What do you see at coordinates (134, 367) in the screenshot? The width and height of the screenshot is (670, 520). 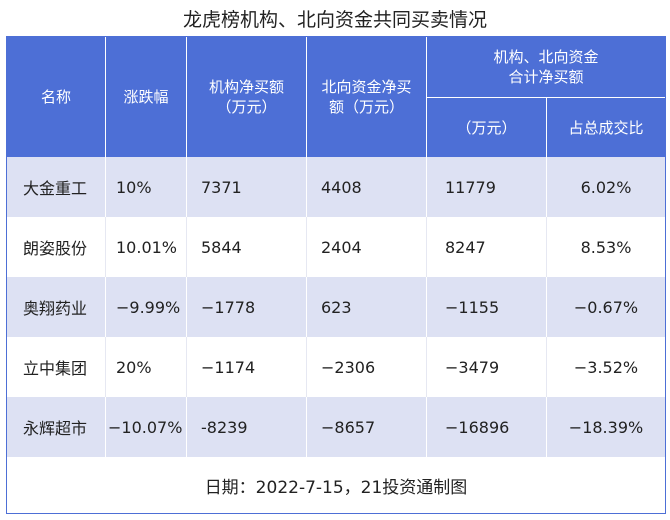 I see `cell-change: 20%` at bounding box center [134, 367].